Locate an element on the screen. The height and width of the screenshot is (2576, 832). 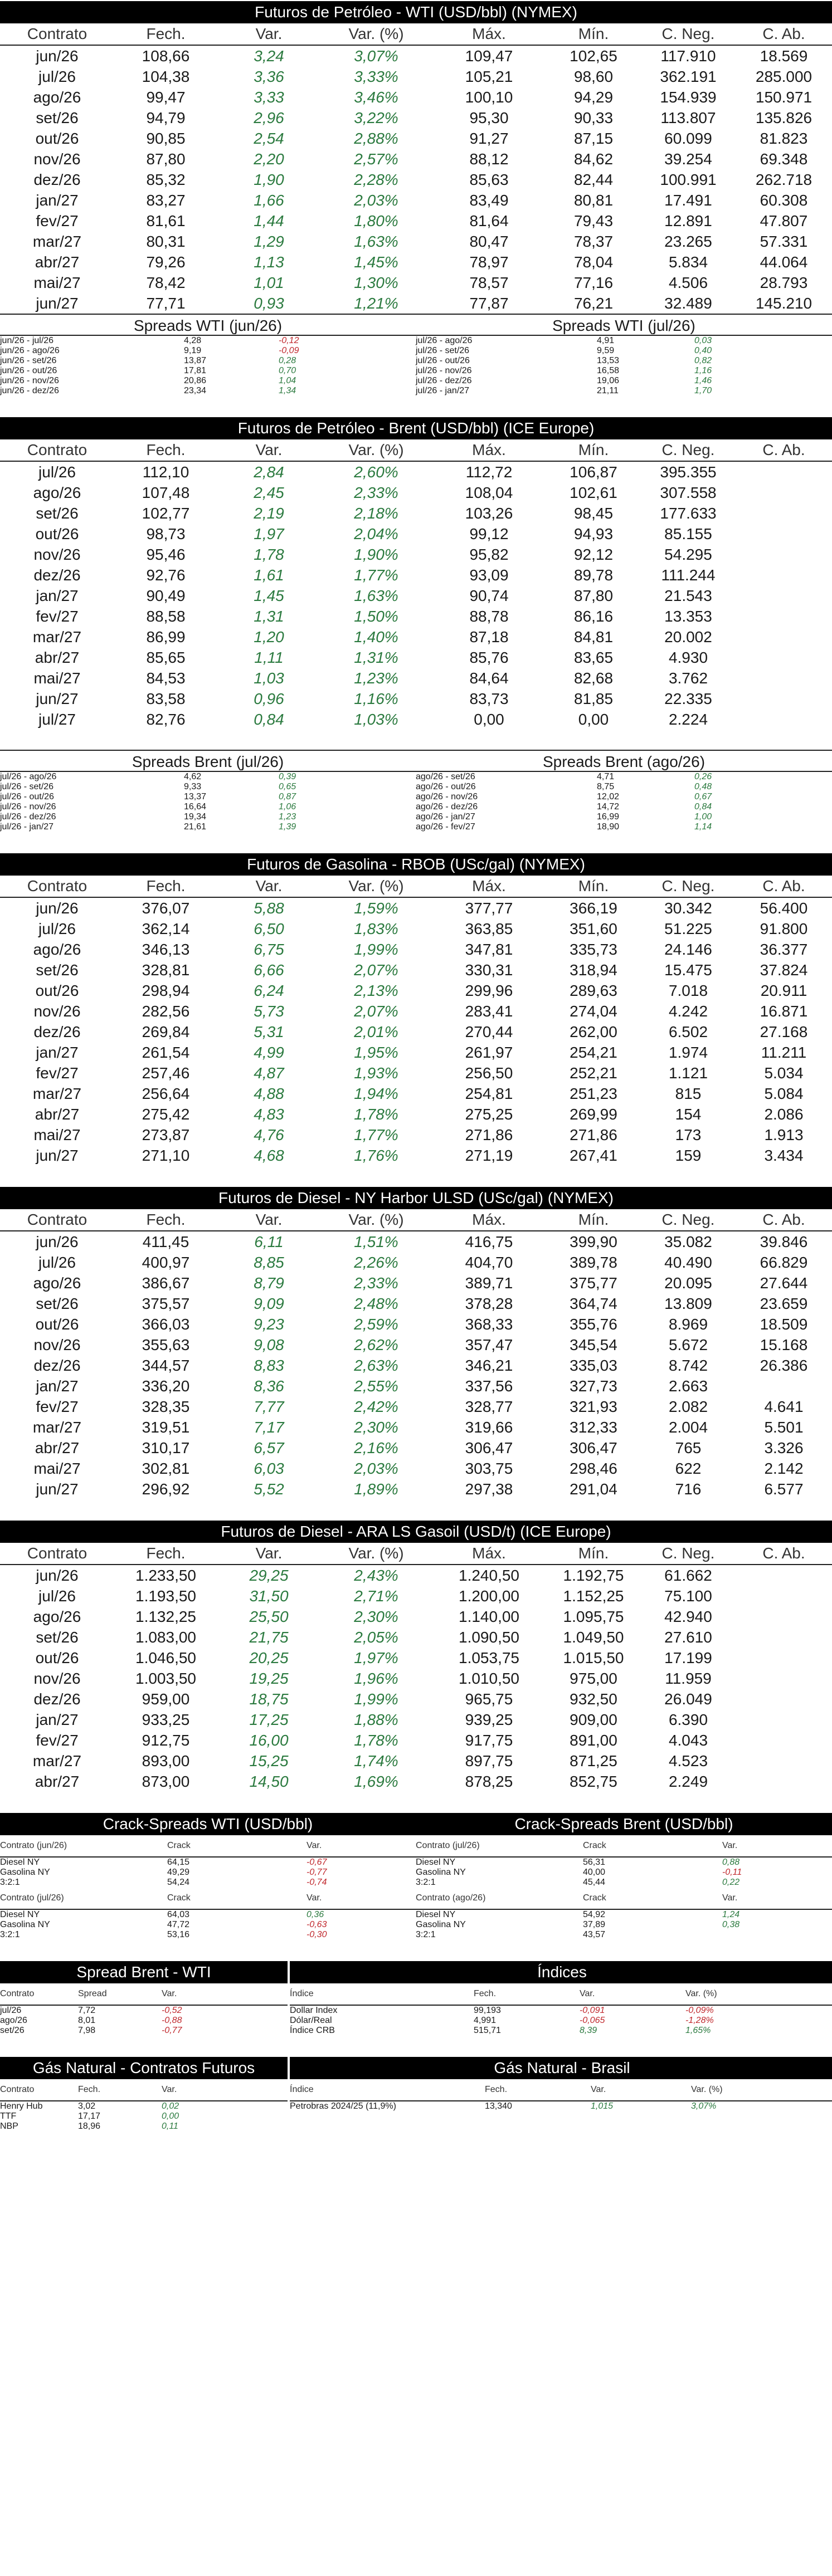
table-cell: 1,31 is located at coordinates (269, 617).